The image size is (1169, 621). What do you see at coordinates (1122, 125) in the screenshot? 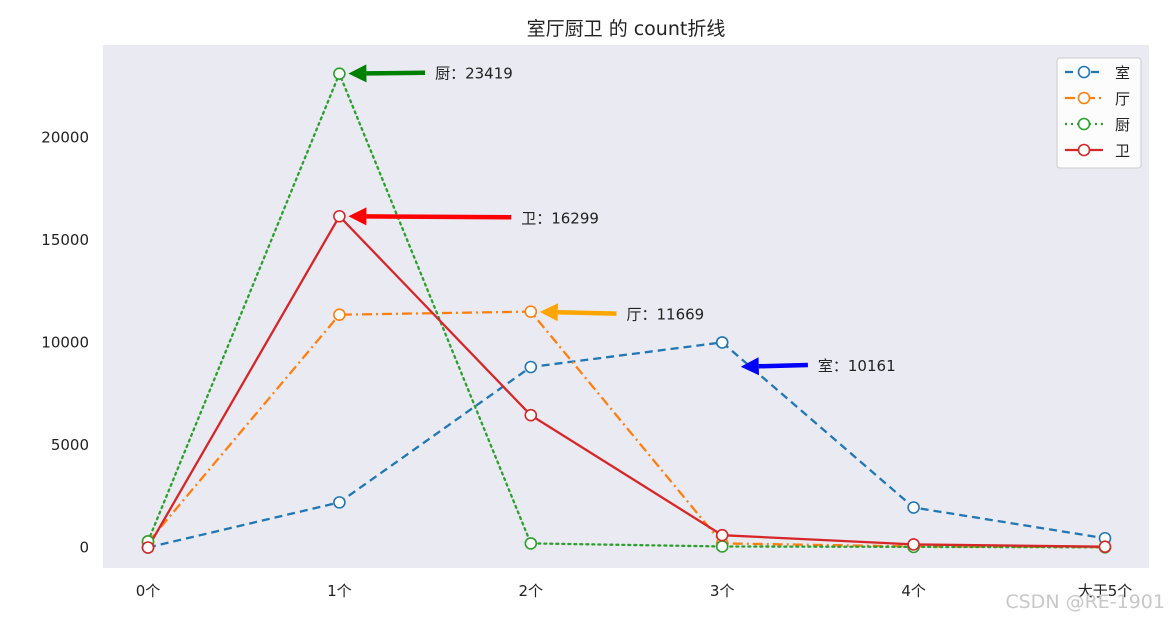
I see `legend-label-厨: 厨` at bounding box center [1122, 125].